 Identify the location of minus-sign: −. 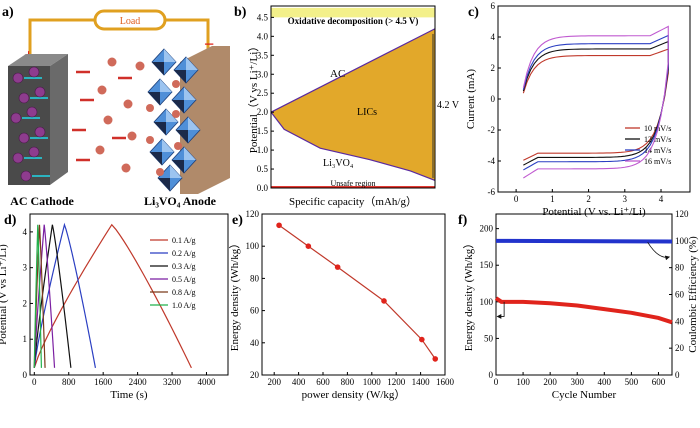
(209, 44).